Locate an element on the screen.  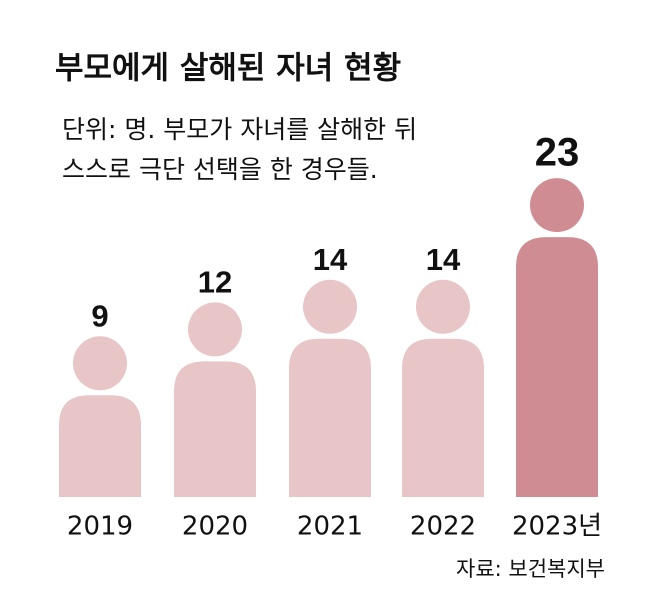
x-tick-label: 2019 is located at coordinates (100, 527).